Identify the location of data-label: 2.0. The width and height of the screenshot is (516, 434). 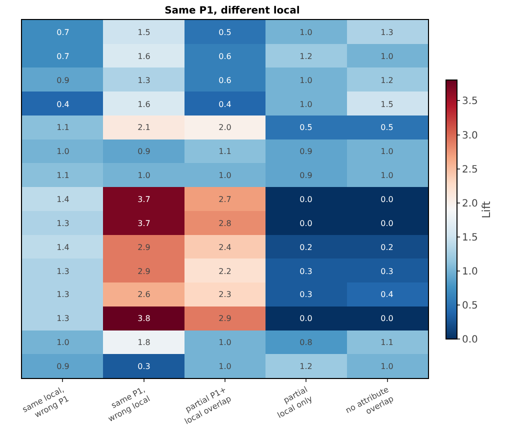
(225, 127).